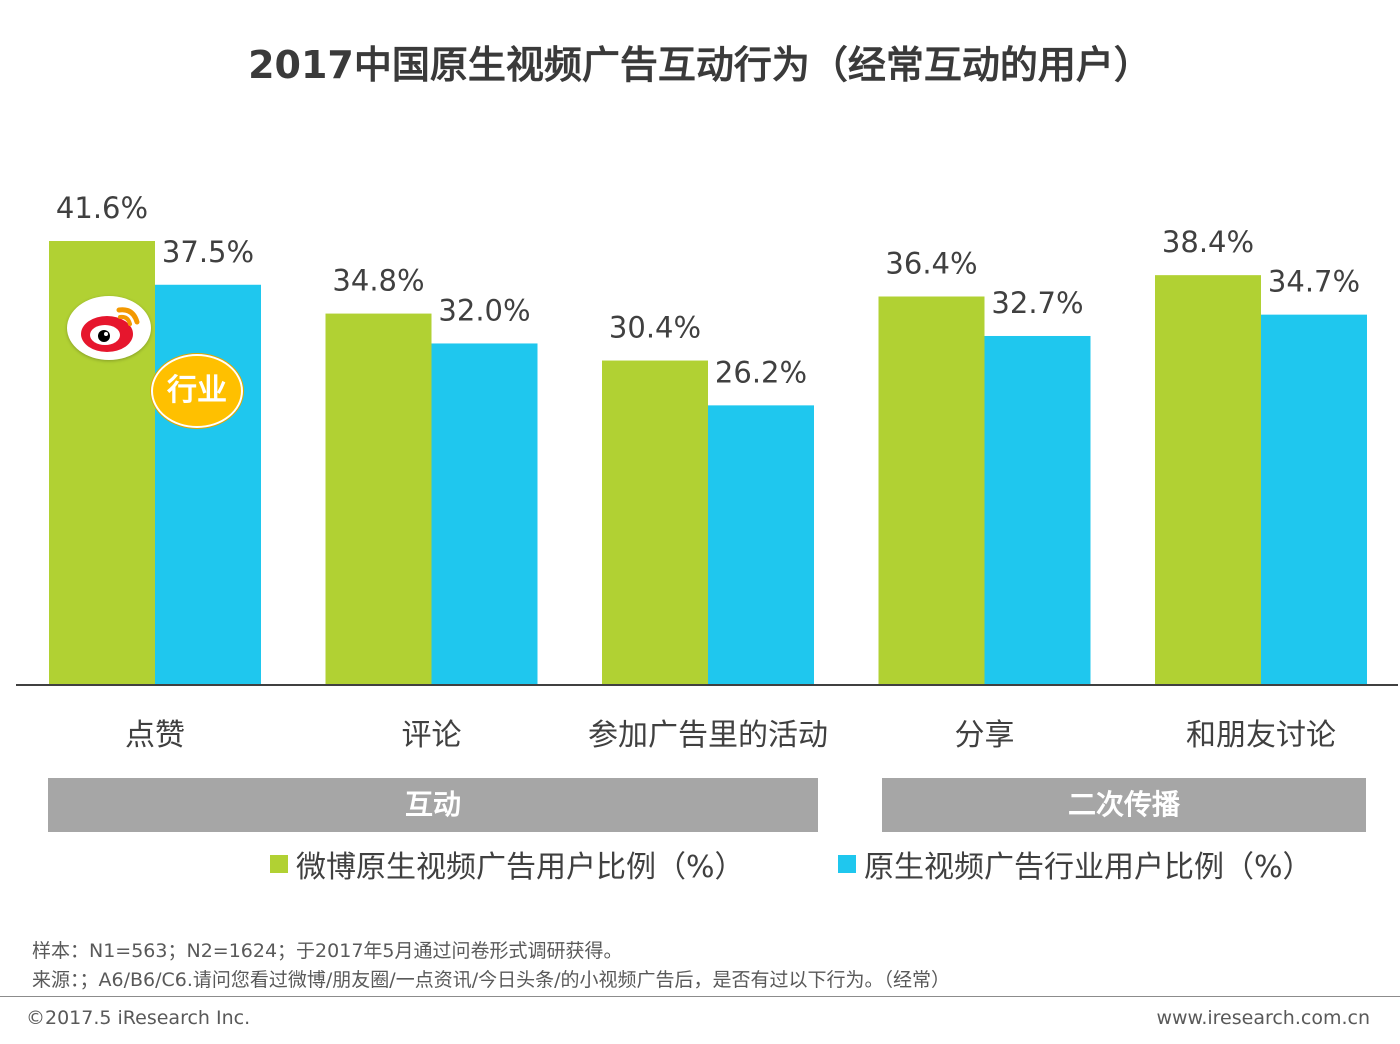  I want to click on legend-label-weibo: 微博原生视频广告用户比例（%）, so click(520, 867).